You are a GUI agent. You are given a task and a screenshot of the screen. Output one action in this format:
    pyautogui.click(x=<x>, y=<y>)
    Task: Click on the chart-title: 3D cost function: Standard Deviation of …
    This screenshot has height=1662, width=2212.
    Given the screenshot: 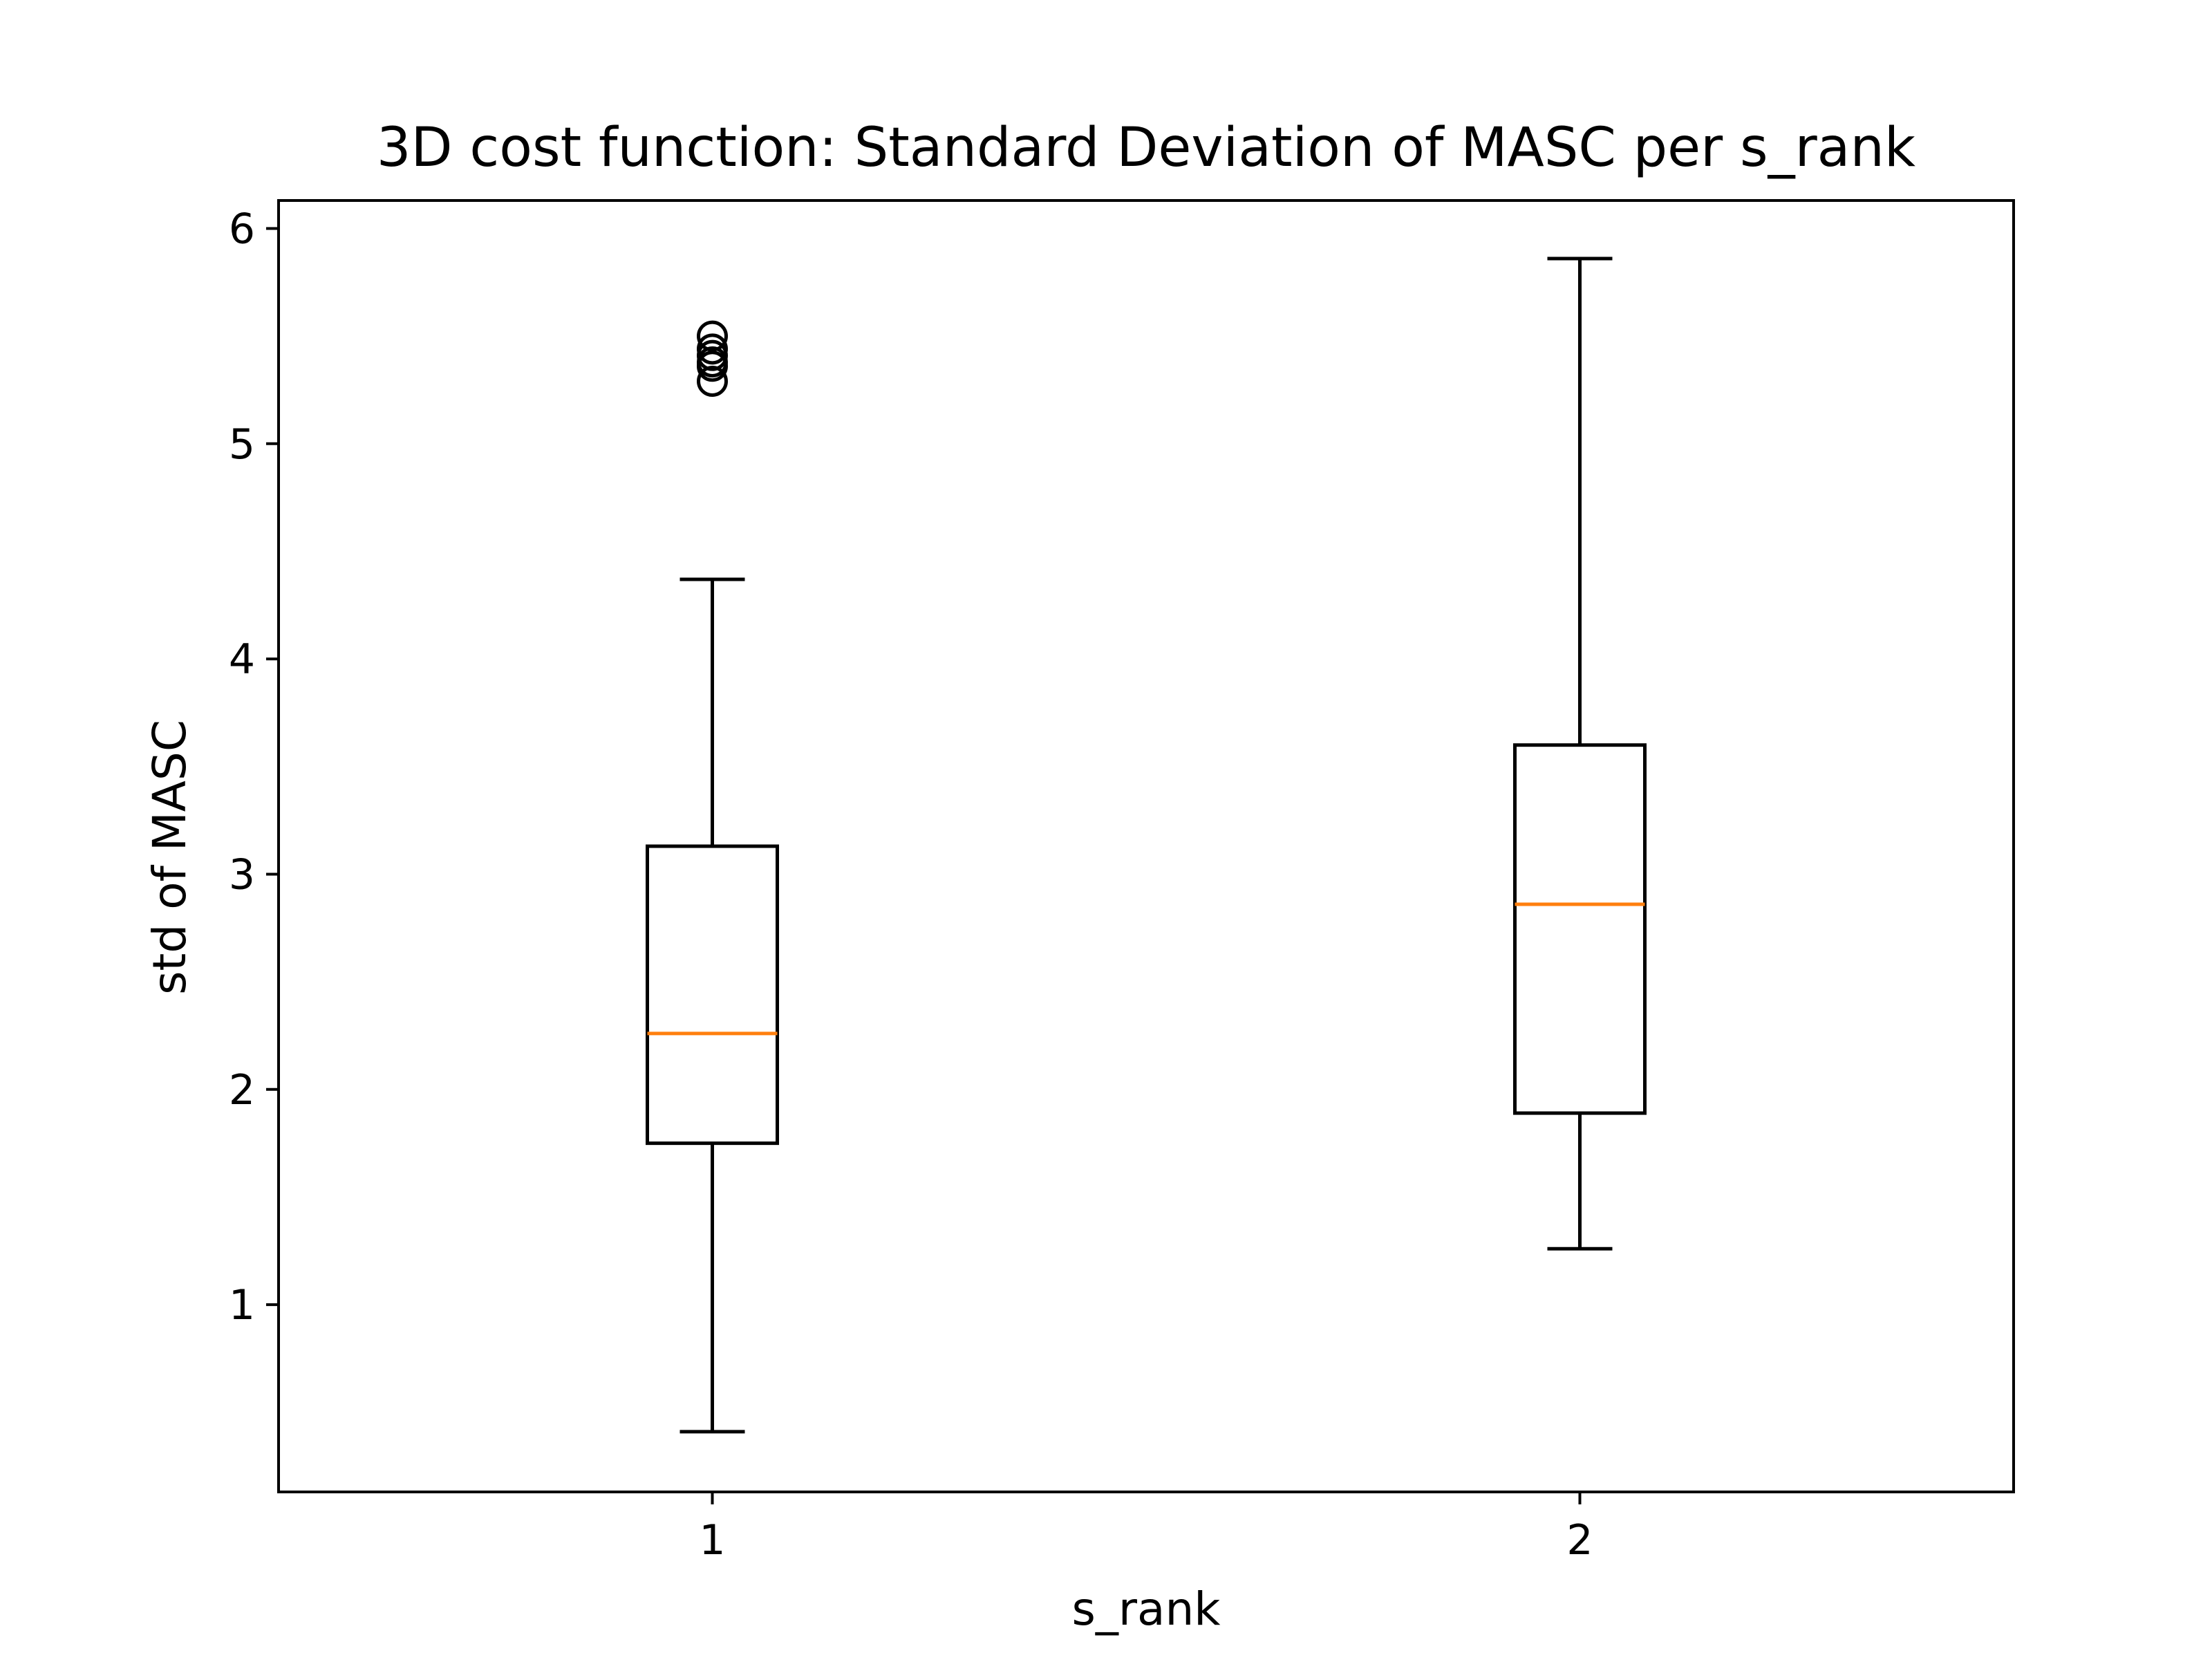 What is the action you would take?
    pyautogui.click(x=1146, y=148)
    